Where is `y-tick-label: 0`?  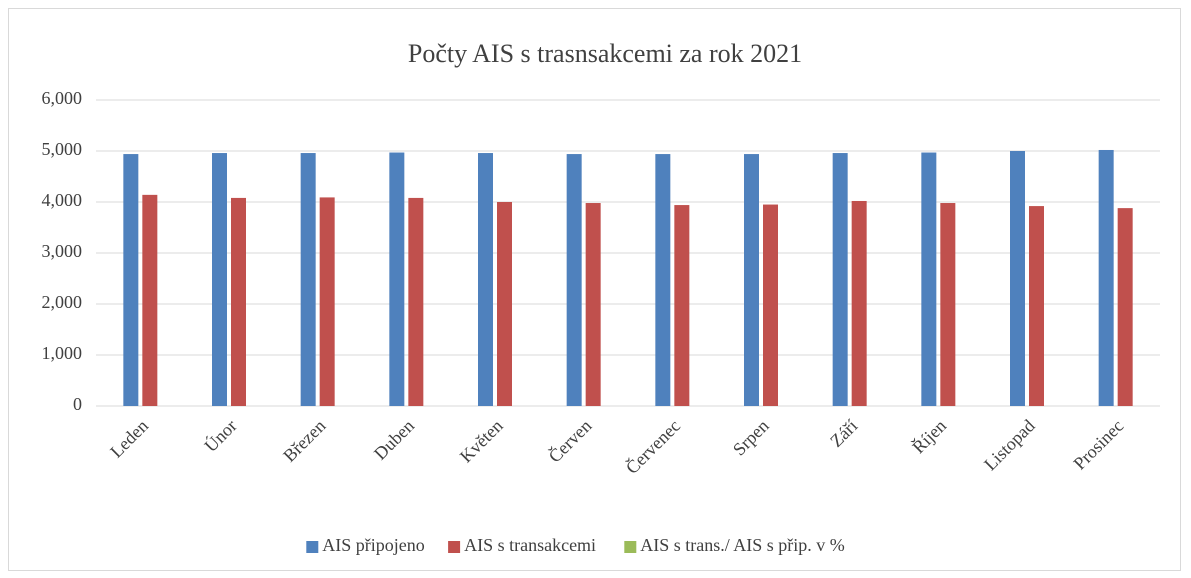 y-tick-label: 0 is located at coordinates (77, 404).